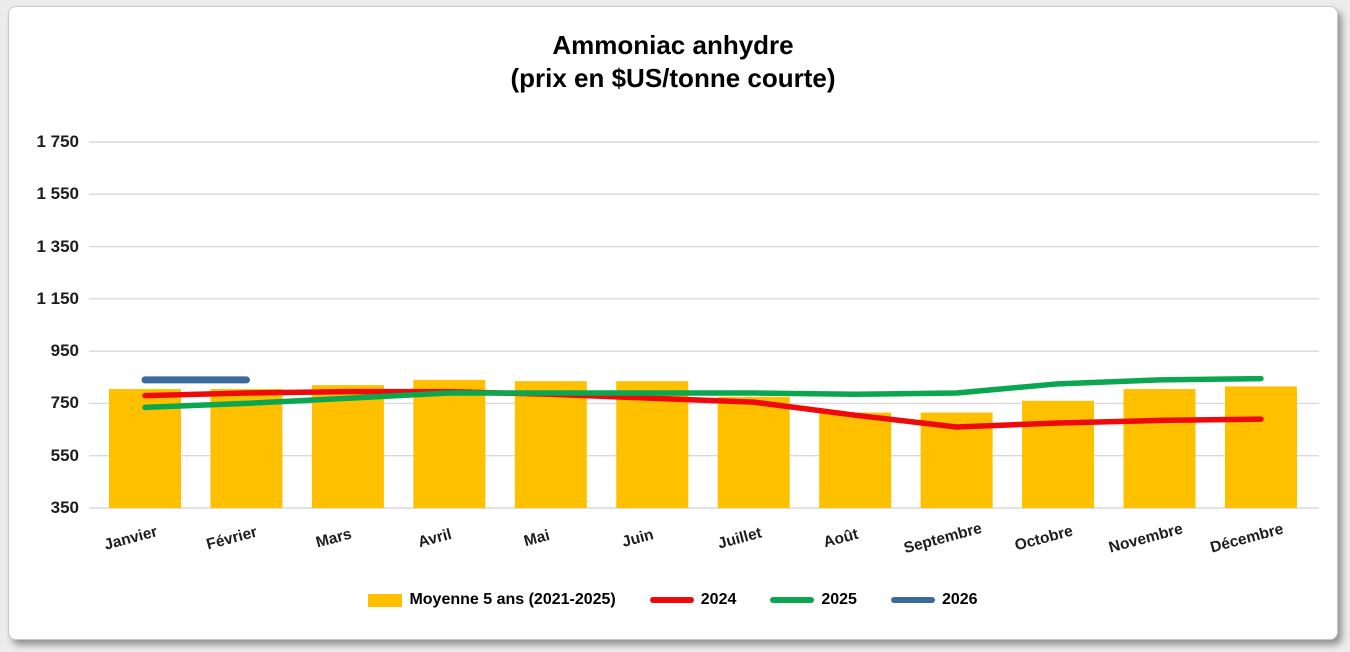 Image resolution: width=1350 pixels, height=652 pixels. I want to click on bar-novembre, so click(1159, 448).